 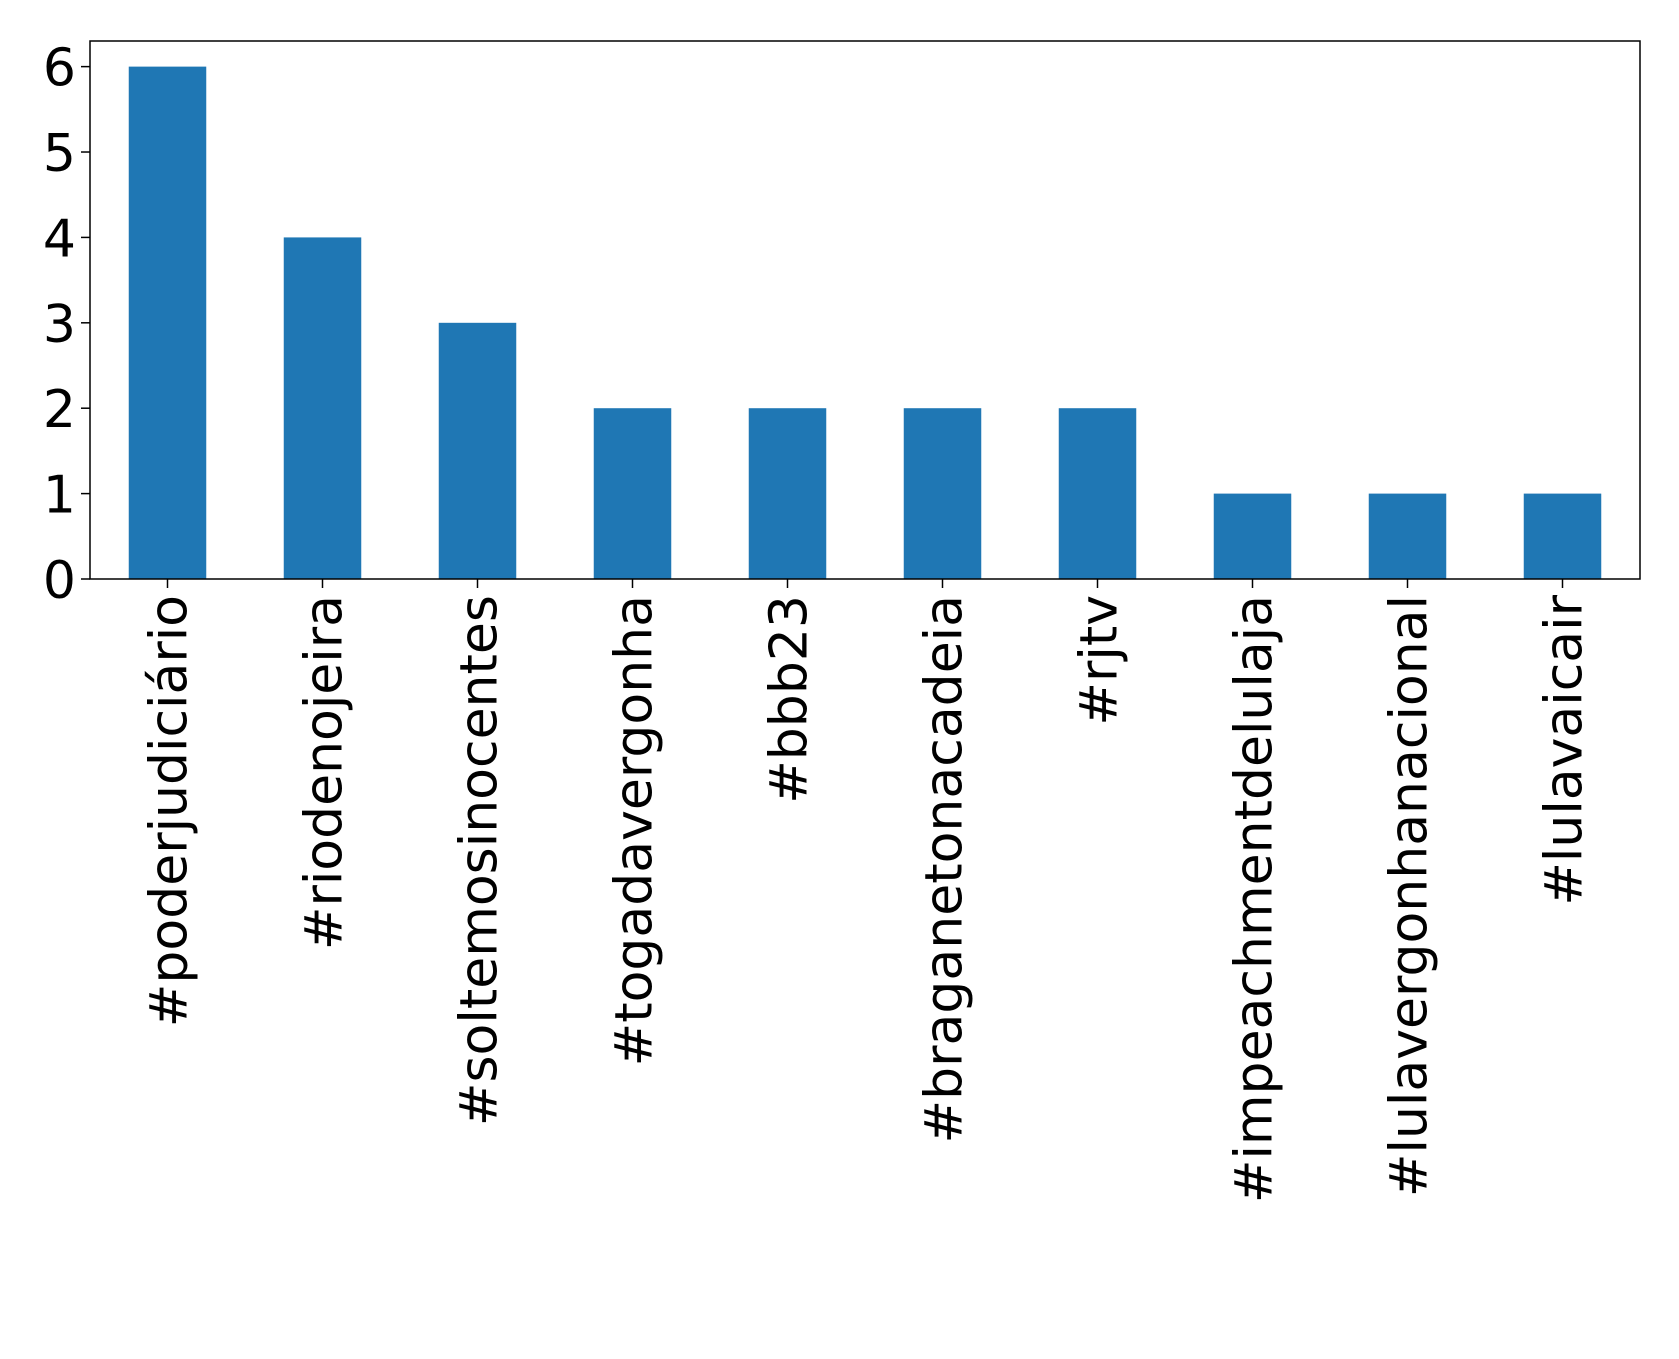 I want to click on y-tick-label: 6, so click(x=59, y=69).